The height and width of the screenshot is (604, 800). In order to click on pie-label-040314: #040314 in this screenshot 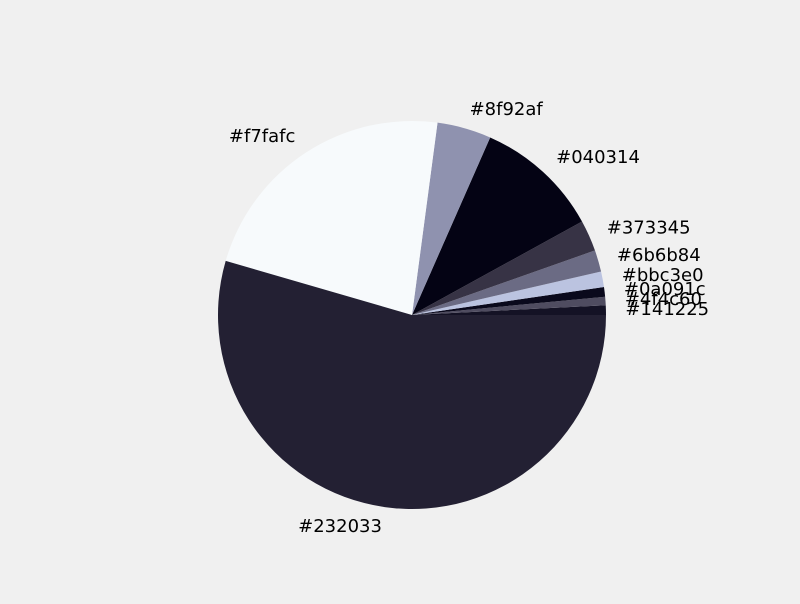, I will do `click(598, 157)`.